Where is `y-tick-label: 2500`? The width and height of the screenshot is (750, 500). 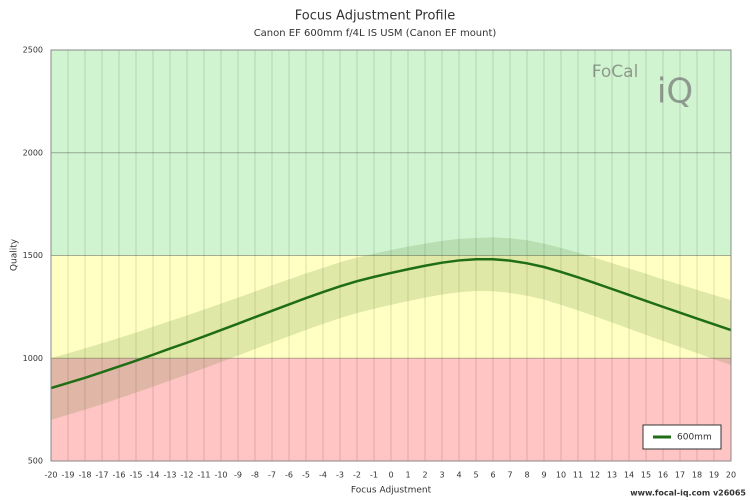 y-tick-label: 2500 is located at coordinates (33, 50).